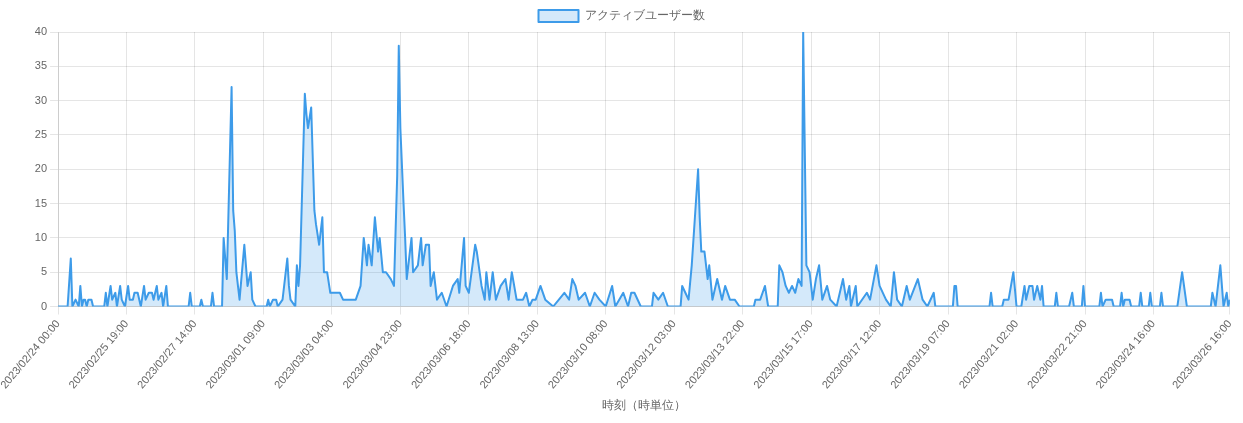  What do you see at coordinates (44, 271) in the screenshot?
I see `y-tick-label: 5` at bounding box center [44, 271].